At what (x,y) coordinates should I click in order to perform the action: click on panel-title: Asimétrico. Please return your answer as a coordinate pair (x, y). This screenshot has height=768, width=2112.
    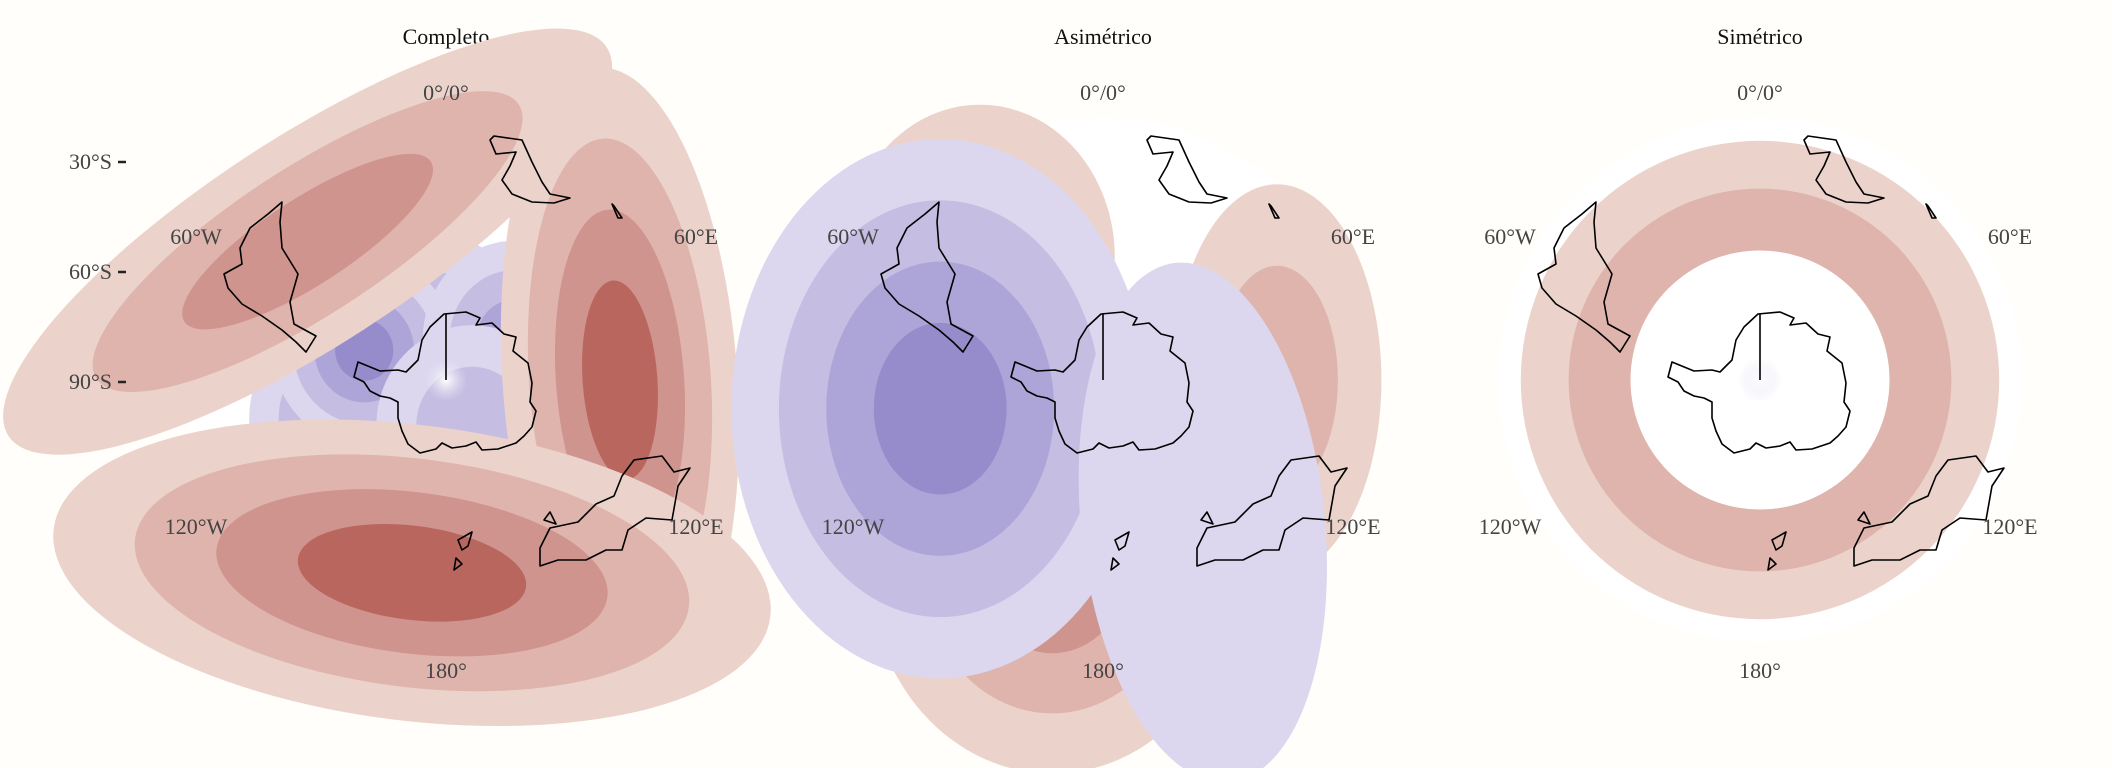
    Looking at the image, I should click on (1103, 36).